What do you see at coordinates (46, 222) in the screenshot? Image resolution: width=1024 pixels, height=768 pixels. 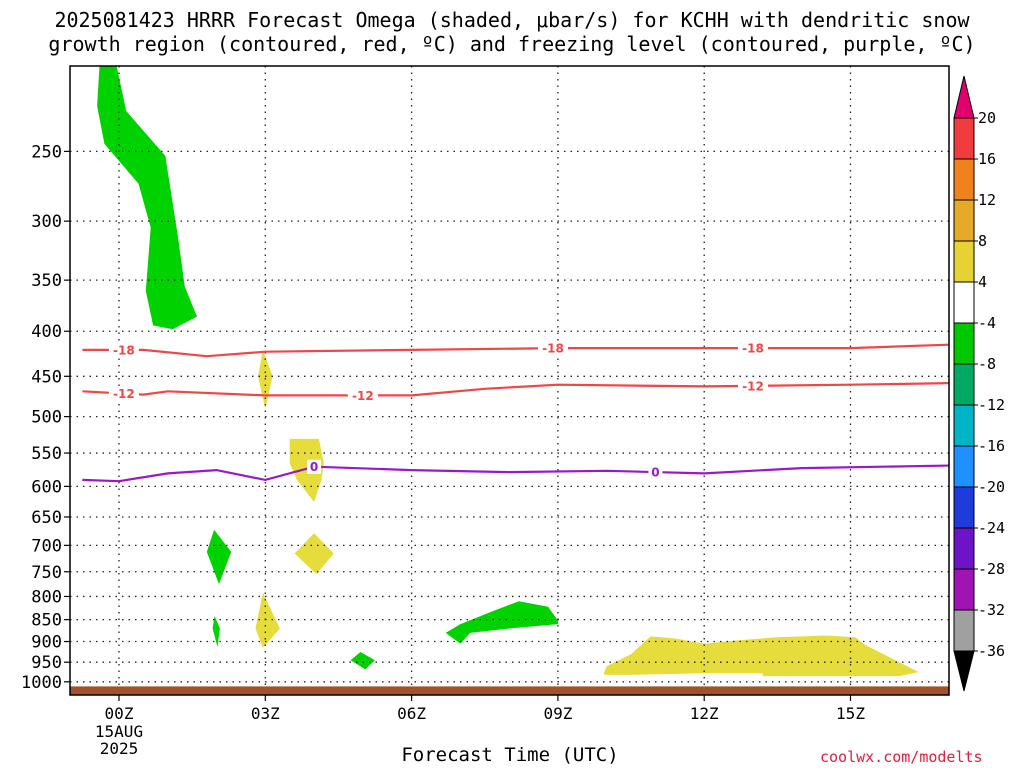 I see `y-tick-label-300: 300` at bounding box center [46, 222].